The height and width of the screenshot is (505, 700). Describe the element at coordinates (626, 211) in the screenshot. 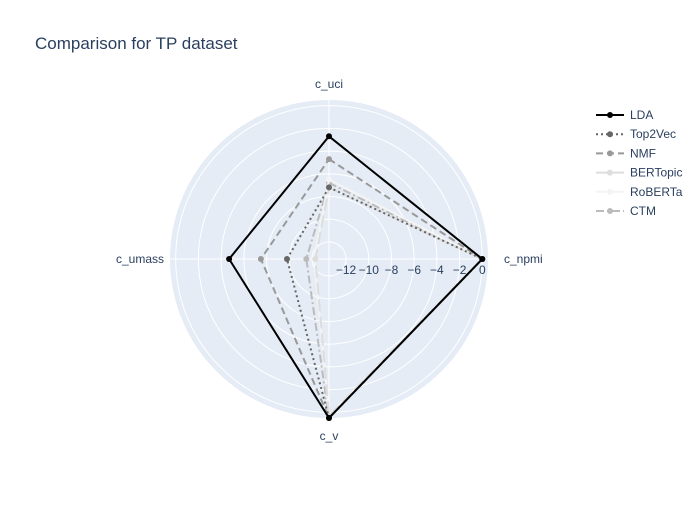

I see `legend-item-ctm: CTM` at that location.